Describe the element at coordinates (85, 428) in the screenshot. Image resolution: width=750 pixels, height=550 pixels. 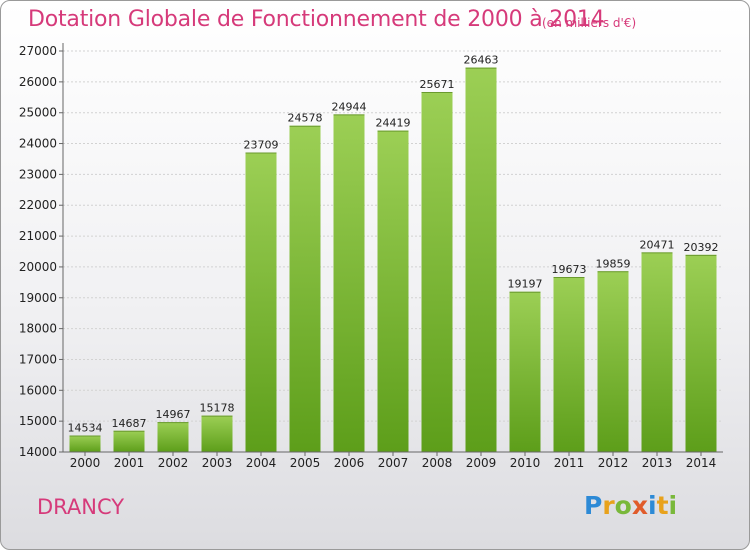
I see `bar-value-label: 14534` at that location.